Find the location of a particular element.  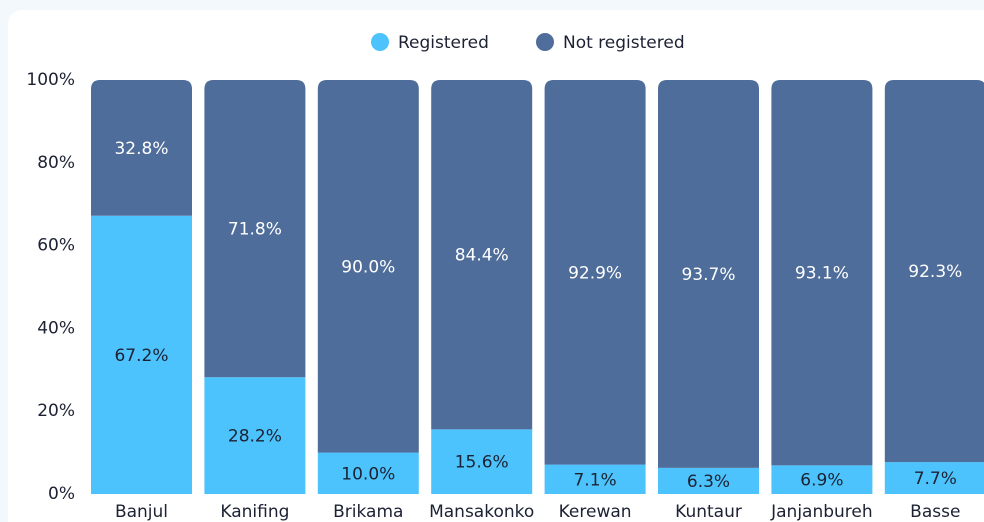

y-tick-label: 40% is located at coordinates (56, 328).